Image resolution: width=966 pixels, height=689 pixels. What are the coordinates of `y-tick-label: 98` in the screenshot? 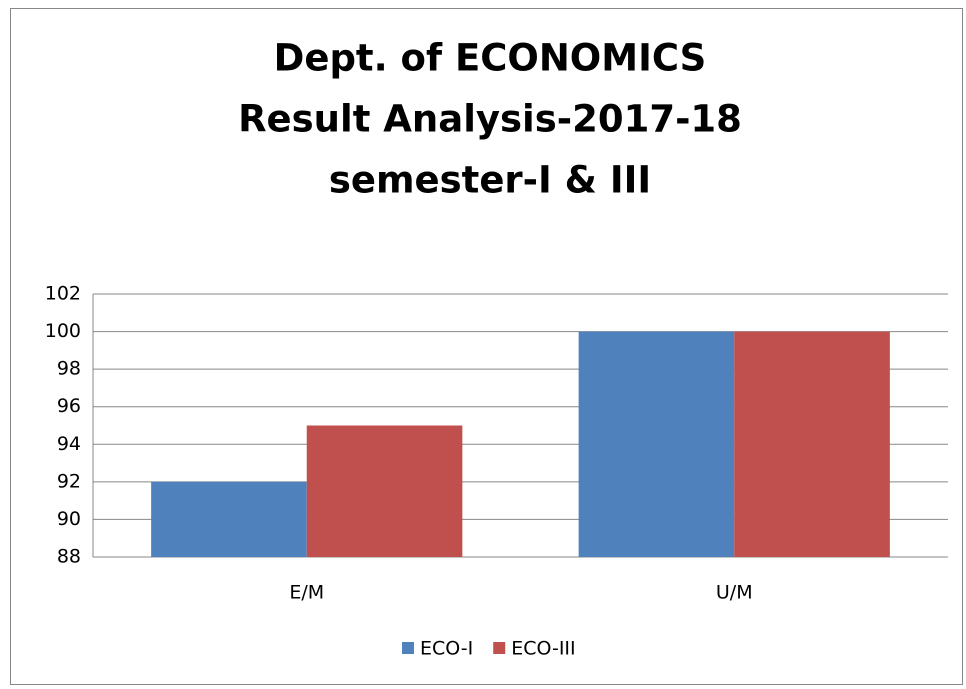 It's located at (69, 369).